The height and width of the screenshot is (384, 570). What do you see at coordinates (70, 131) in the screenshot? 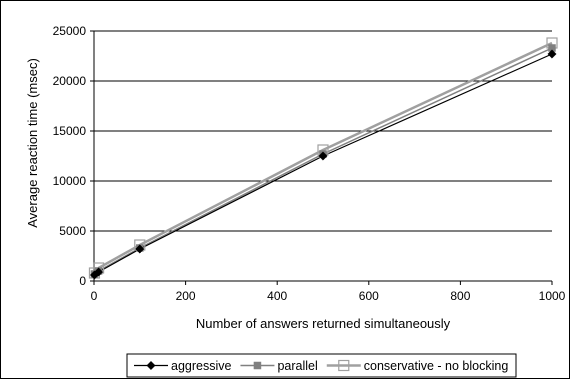
I see `y-tick-label: 15000` at bounding box center [70, 131].